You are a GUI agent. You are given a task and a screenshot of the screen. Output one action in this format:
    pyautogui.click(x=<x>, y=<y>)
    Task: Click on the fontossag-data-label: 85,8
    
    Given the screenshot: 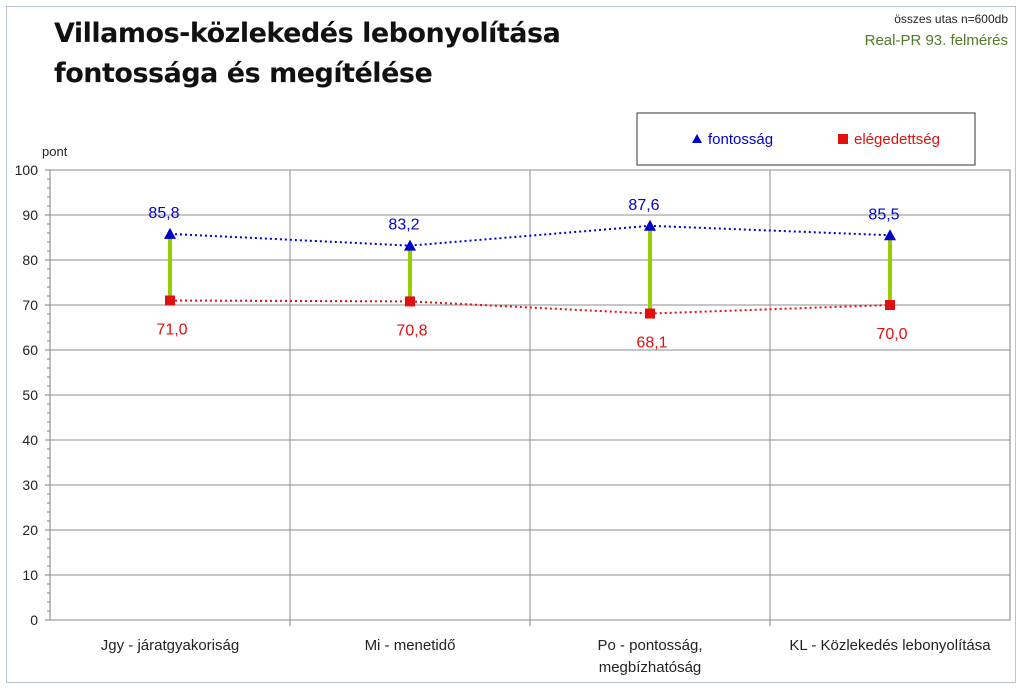 What is the action you would take?
    pyautogui.click(x=163, y=213)
    